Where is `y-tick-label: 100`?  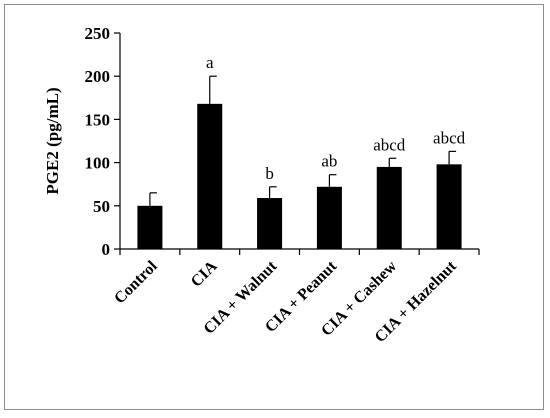 y-tick-label: 100 is located at coordinates (98, 163).